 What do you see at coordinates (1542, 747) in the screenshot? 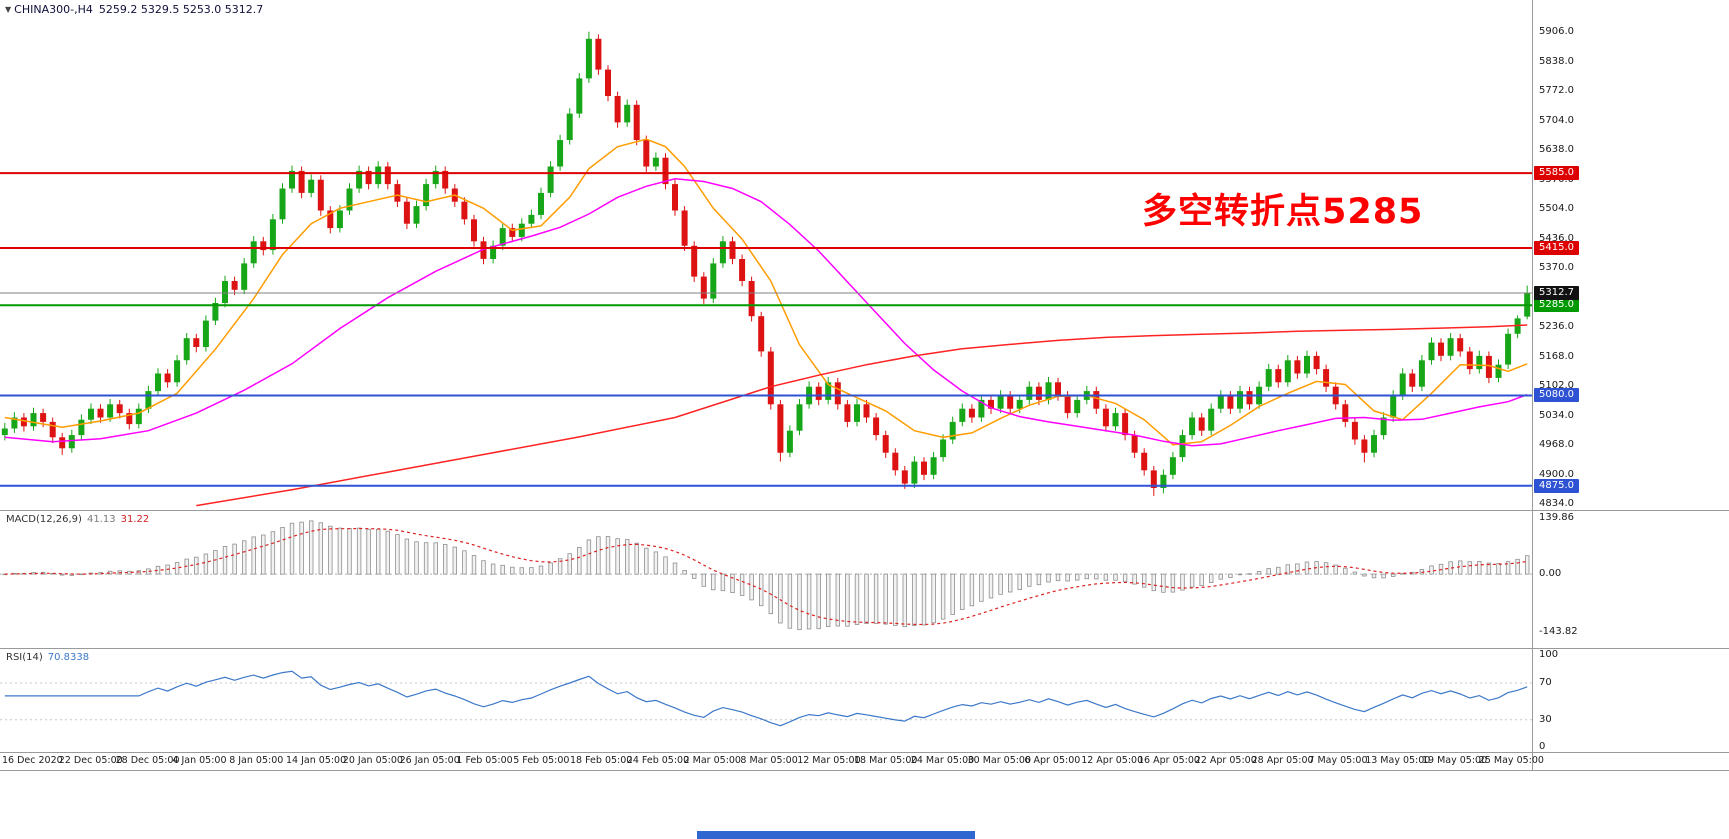
I see `rsi-tick-label: 0` at bounding box center [1542, 747].